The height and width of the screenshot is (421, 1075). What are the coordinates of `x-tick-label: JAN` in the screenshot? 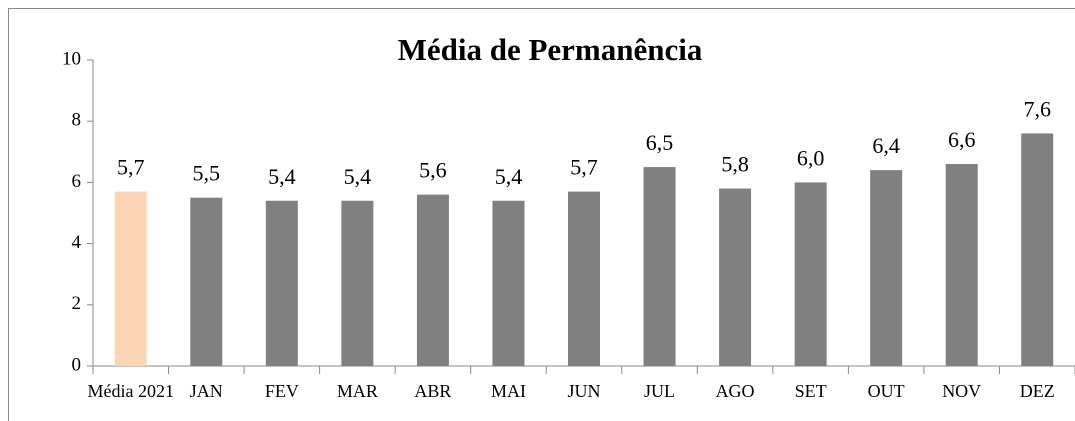 It's located at (206, 391).